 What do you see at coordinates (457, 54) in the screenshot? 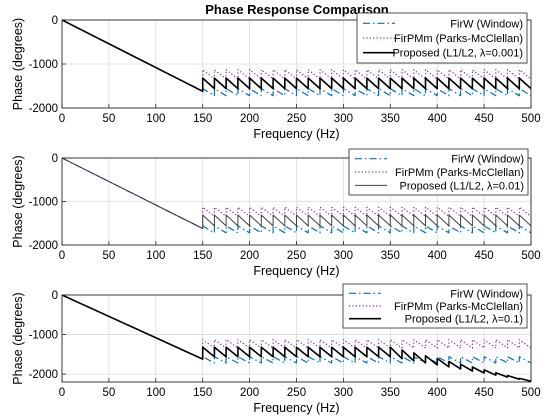
I see `legend-label-3: Proposed (L1/L2, λ=0.001)` at bounding box center [457, 54].